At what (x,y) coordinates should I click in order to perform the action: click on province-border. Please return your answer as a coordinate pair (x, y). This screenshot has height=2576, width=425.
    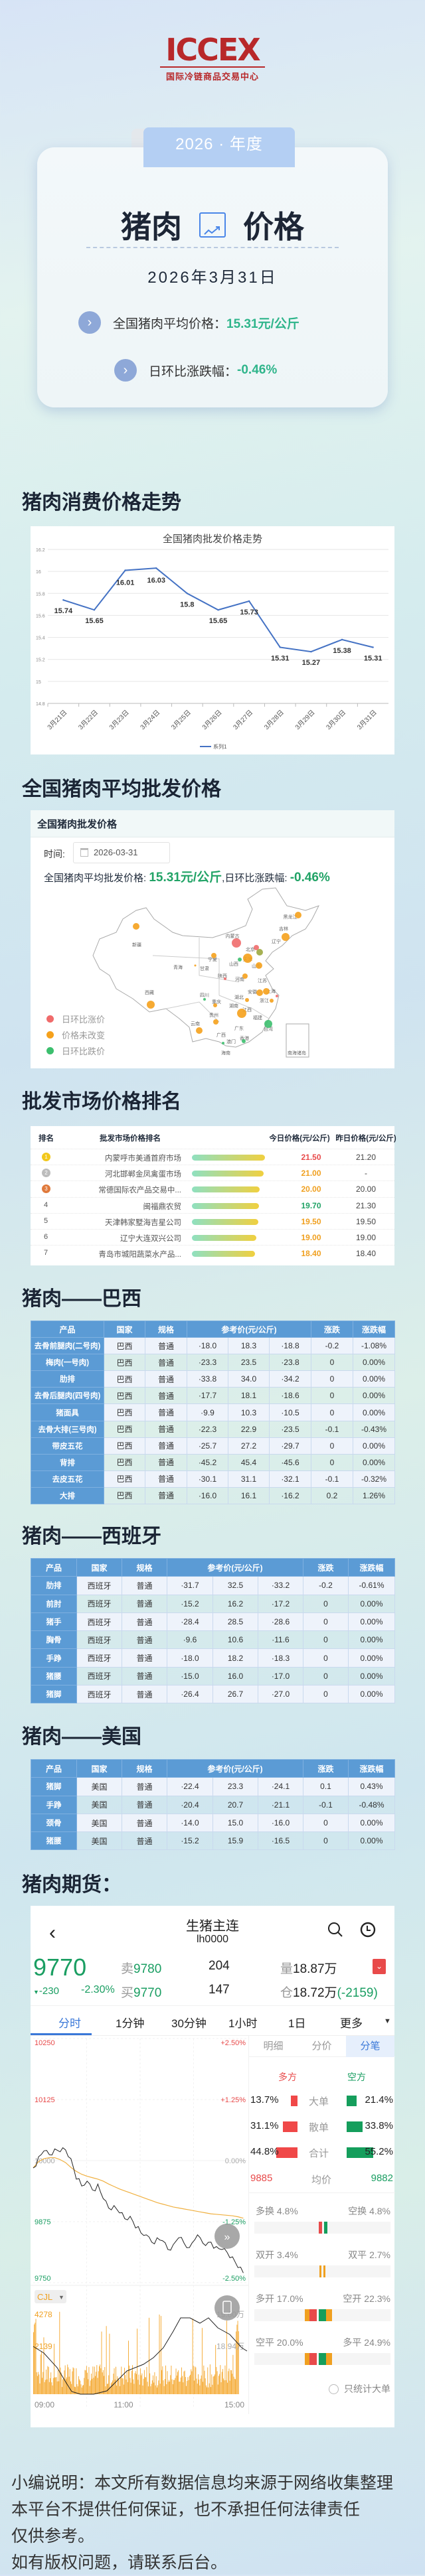
    Looking at the image, I should click on (244, 1007).